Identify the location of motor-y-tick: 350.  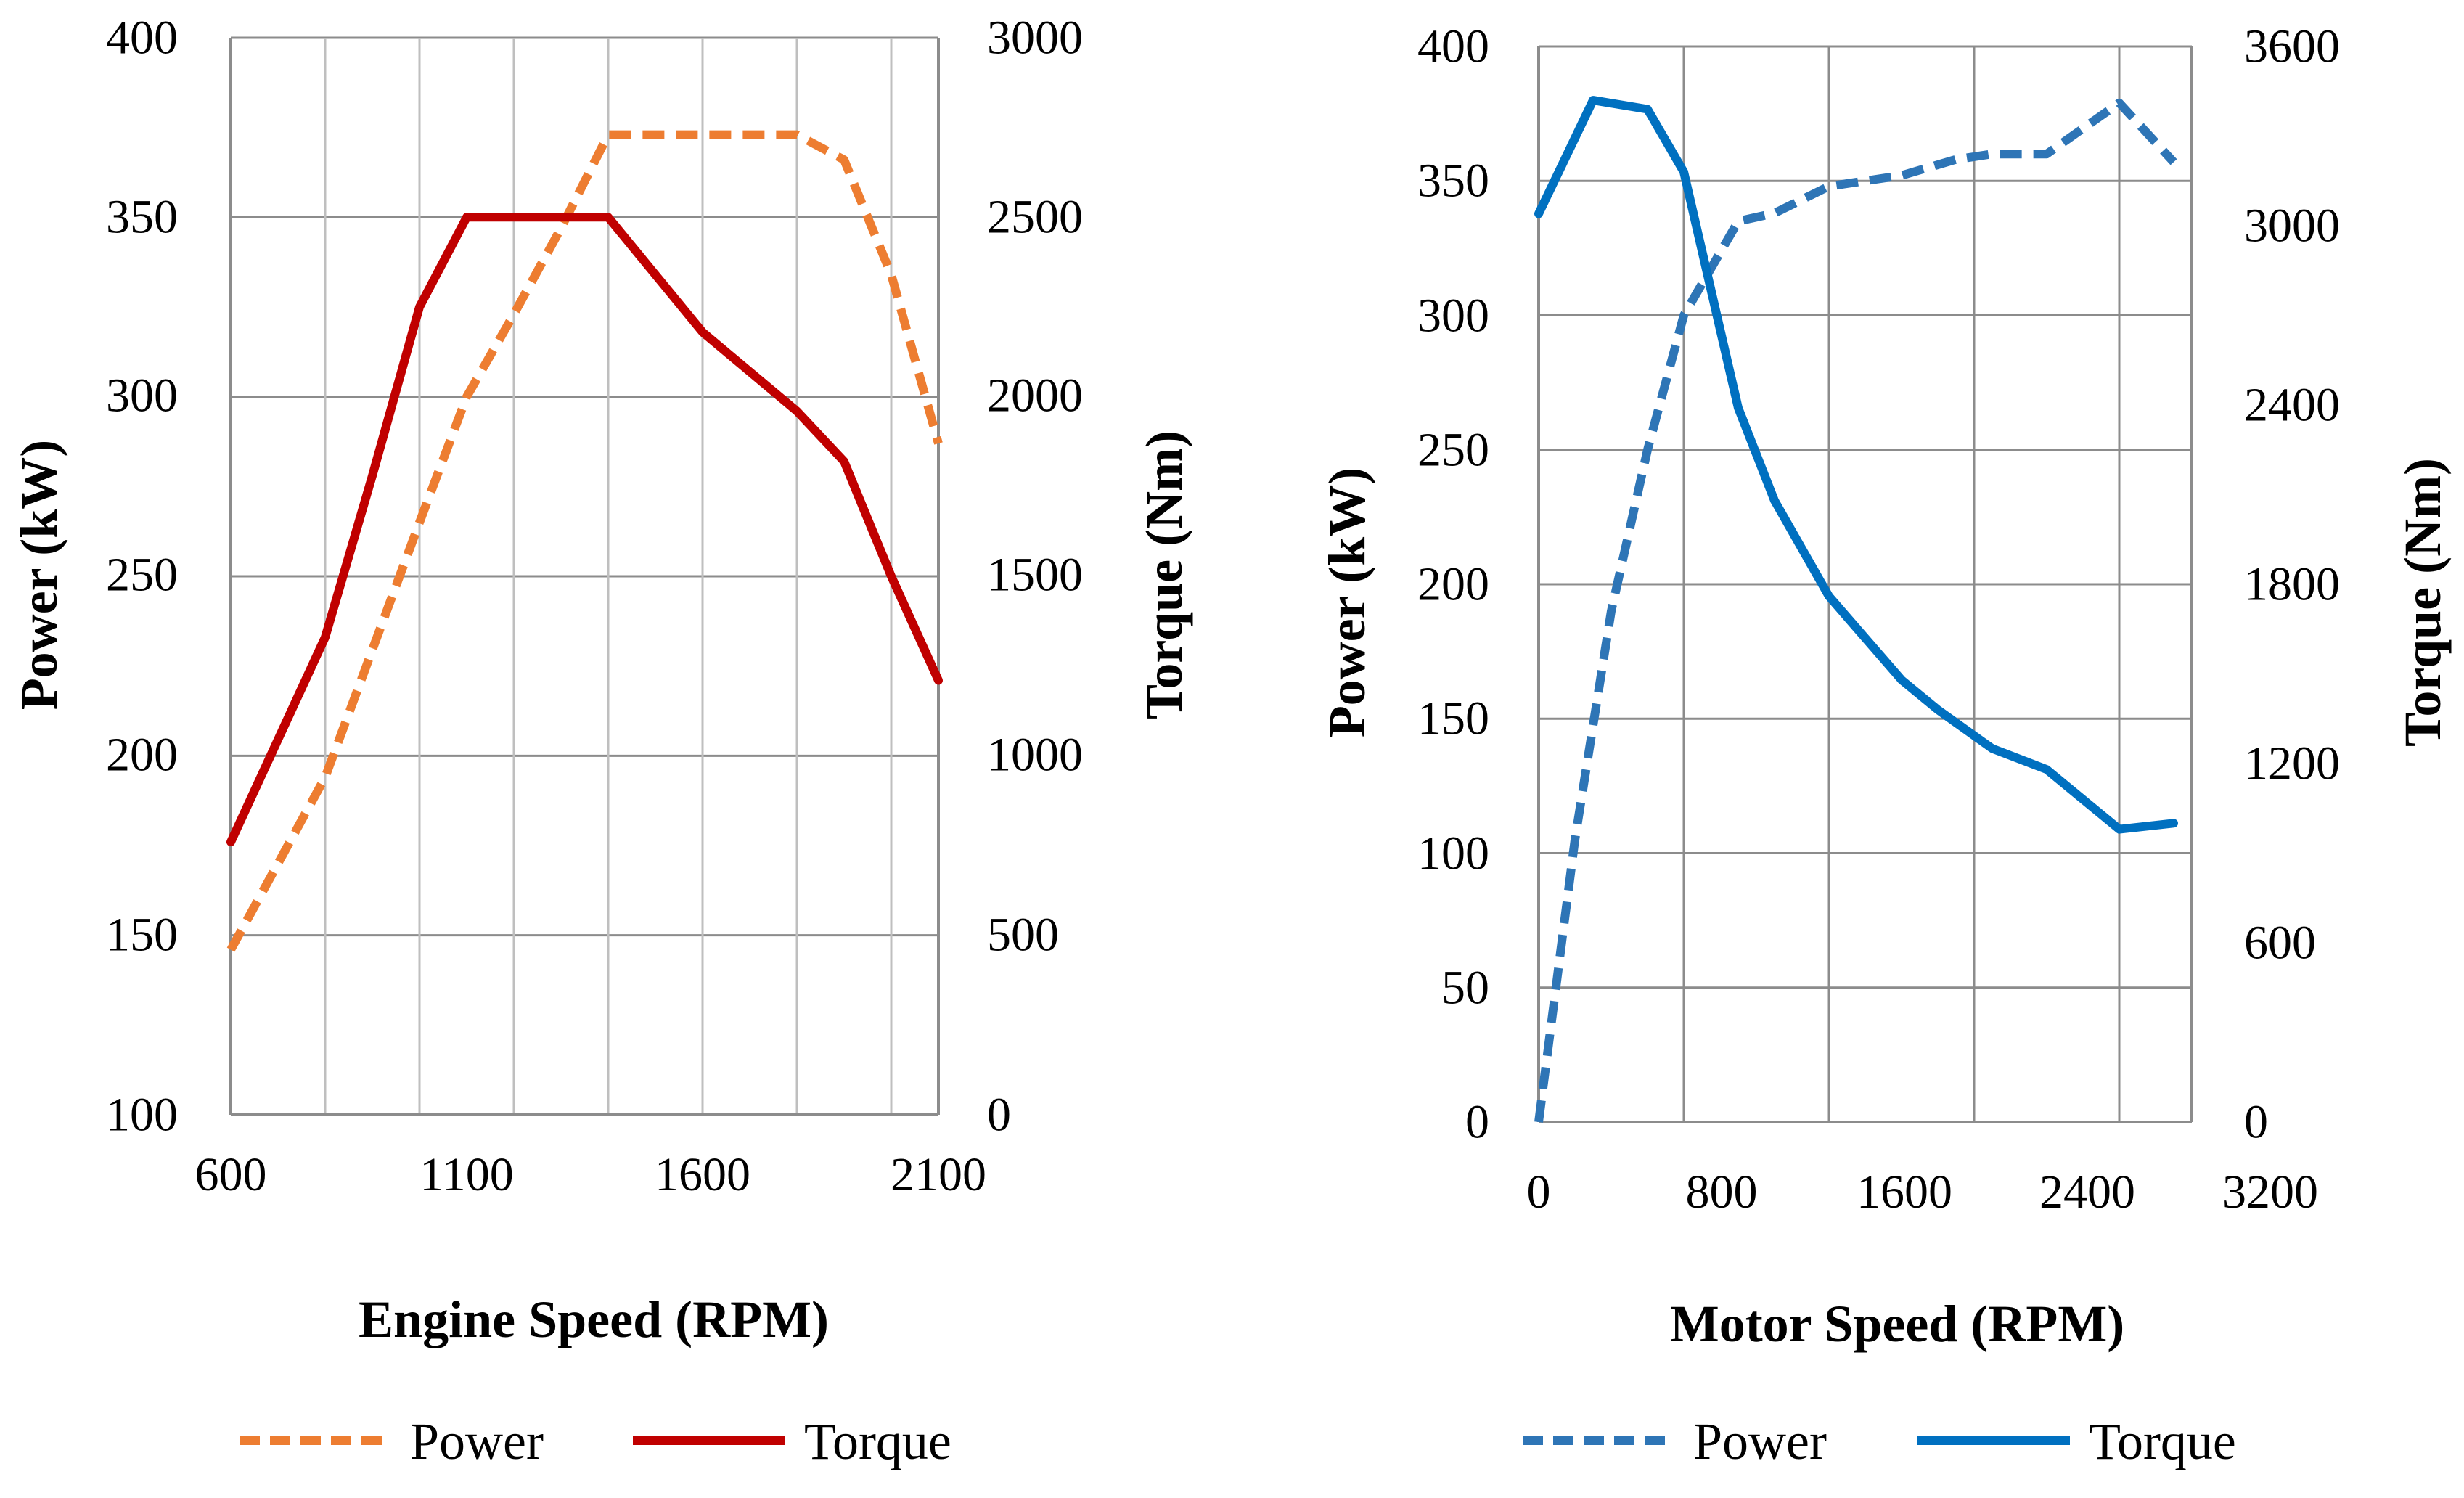
(1453, 181).